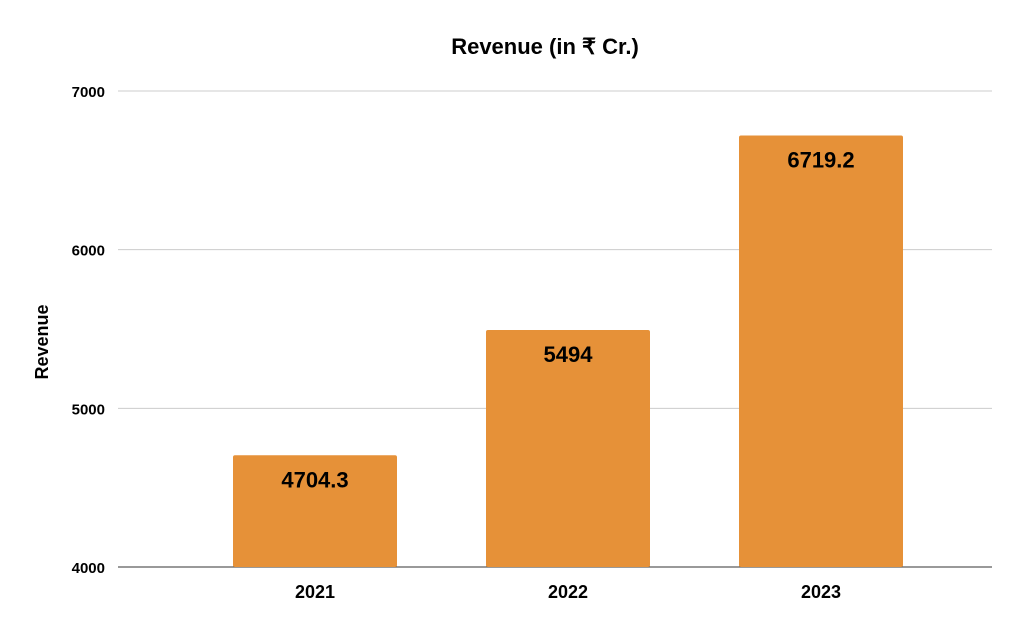  Describe the element at coordinates (88, 330) in the screenshot. I see `y-tick-labels: 4000 5000 6000 7000` at that location.